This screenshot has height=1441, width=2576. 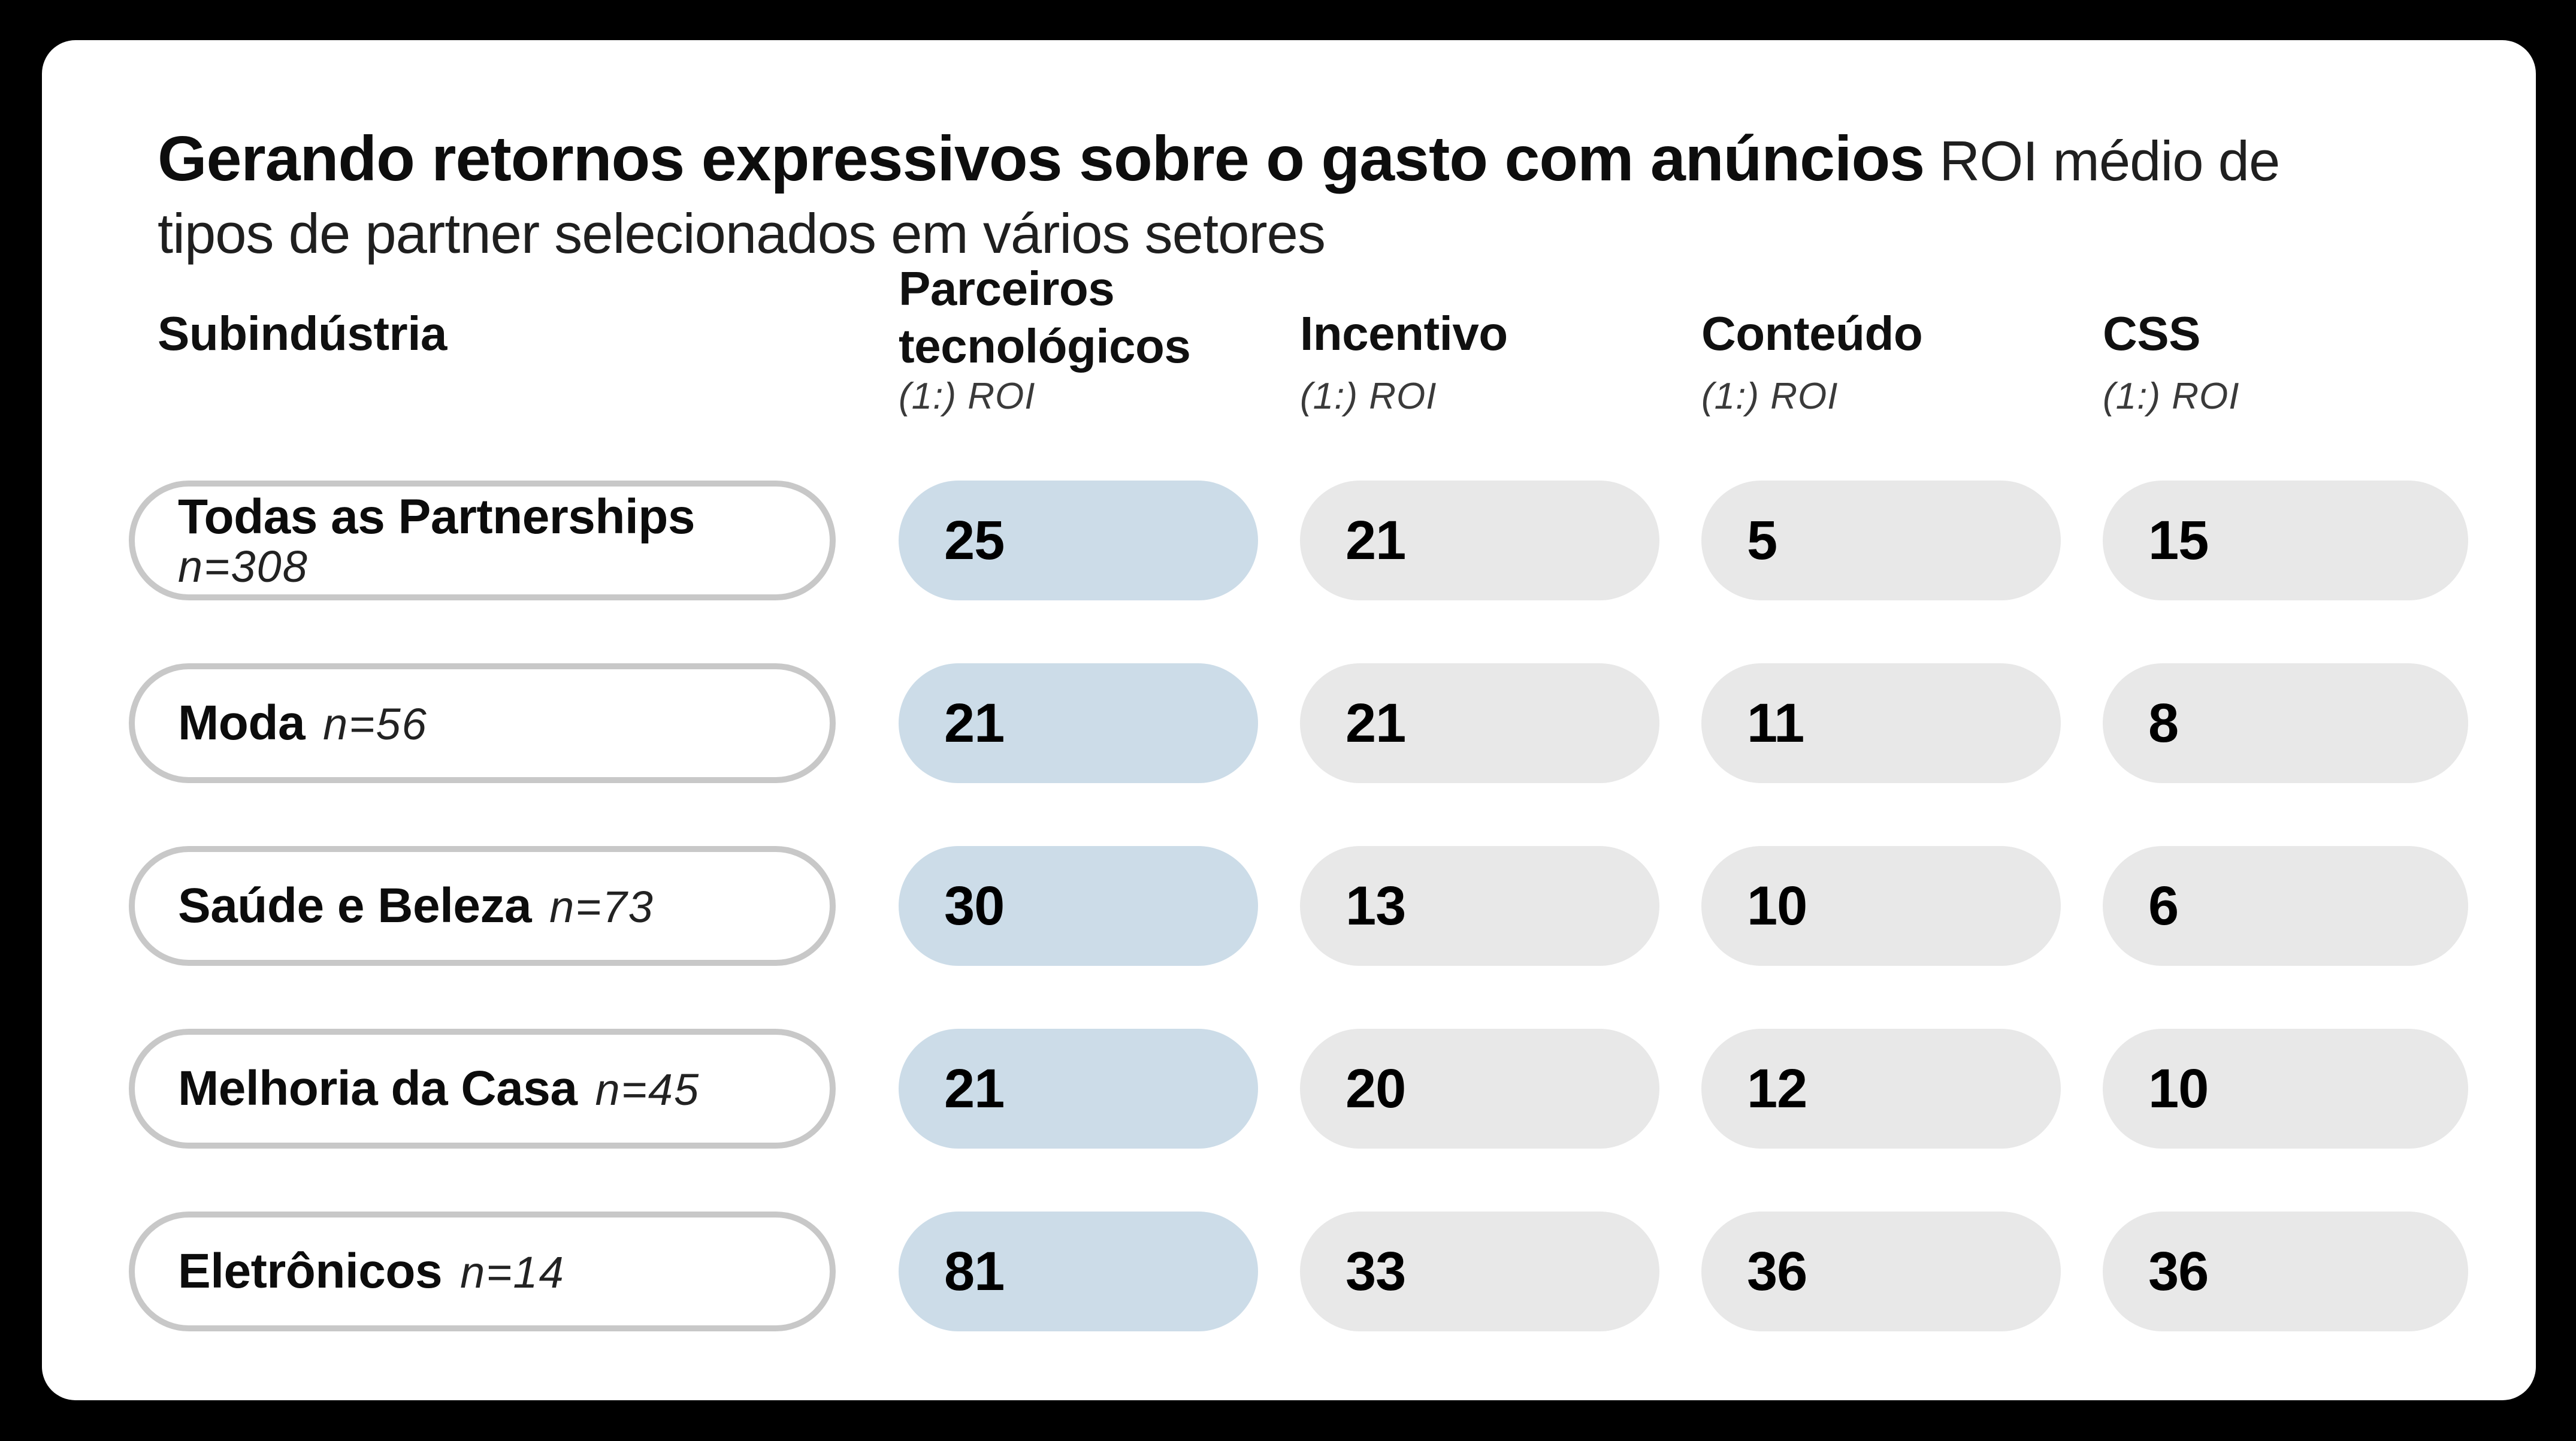 What do you see at coordinates (1762, 540) in the screenshot?
I see `roi-value: 5` at bounding box center [1762, 540].